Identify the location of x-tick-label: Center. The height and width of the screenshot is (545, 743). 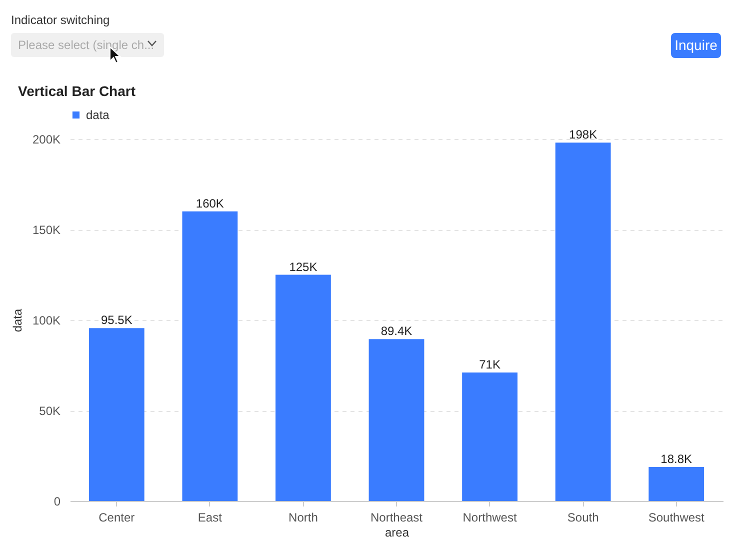
(116, 517).